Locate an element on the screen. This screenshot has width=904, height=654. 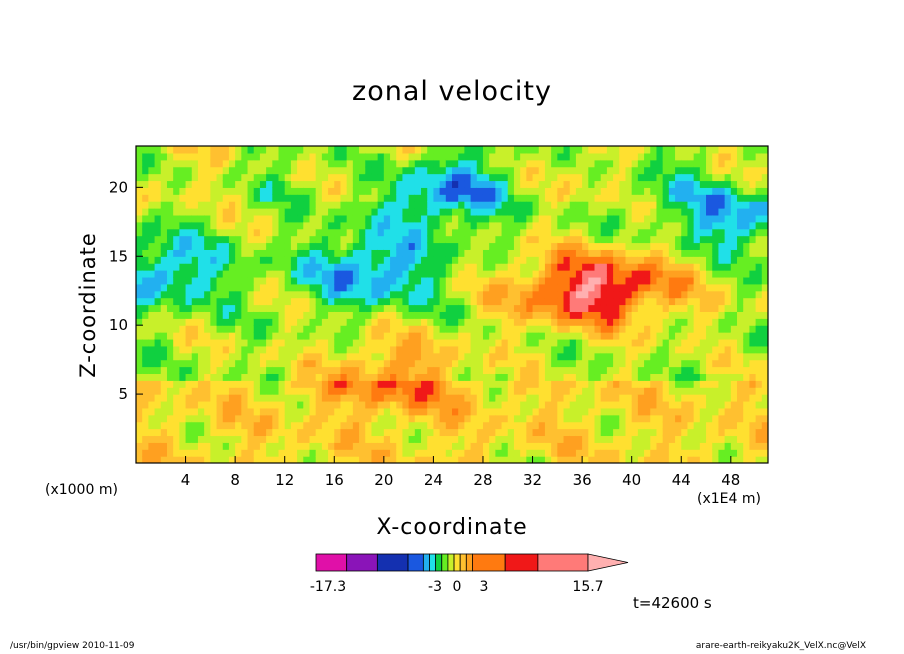
x-tick-label: 40 is located at coordinates (631, 480).